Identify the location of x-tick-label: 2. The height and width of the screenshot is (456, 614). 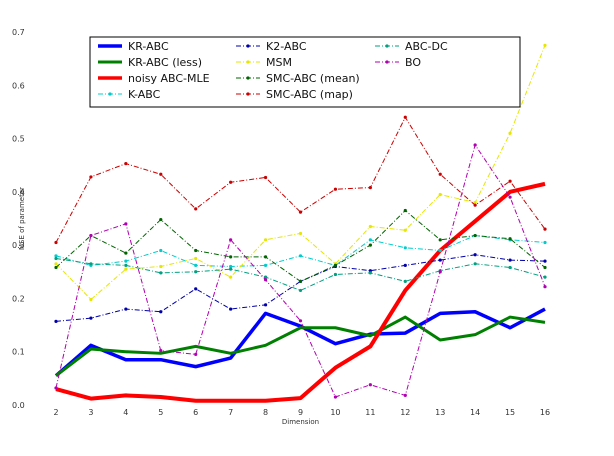
(55, 412).